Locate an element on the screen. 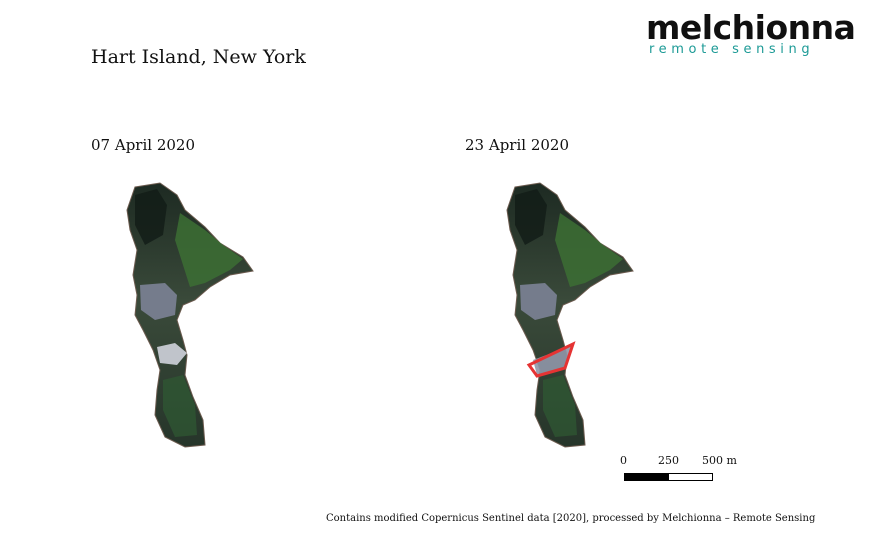 This screenshot has height=540, width=875. scale-label-500: 500 m is located at coordinates (719, 460).